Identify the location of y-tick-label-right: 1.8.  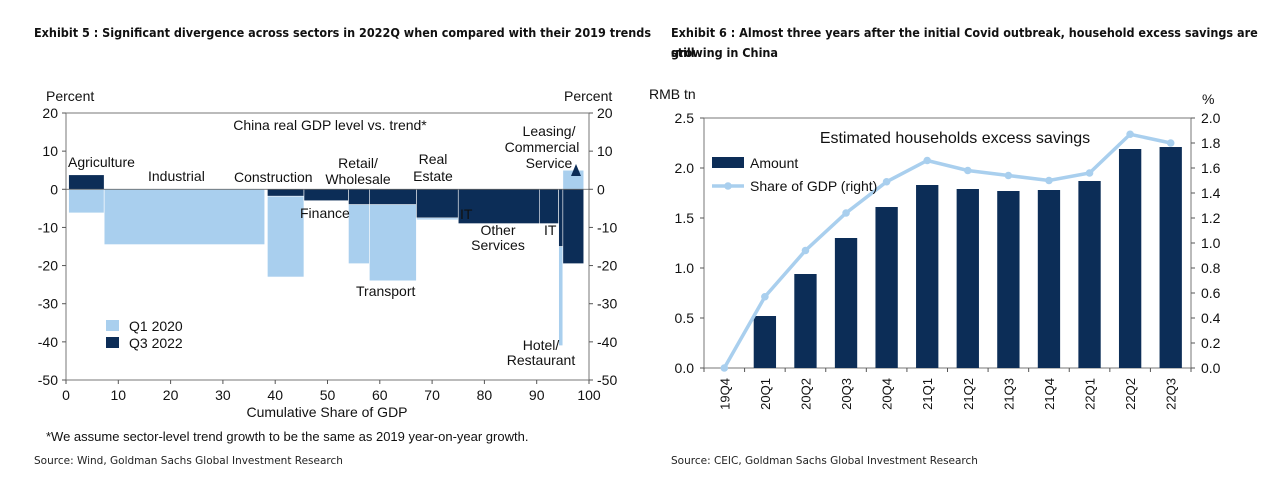
(1211, 143).